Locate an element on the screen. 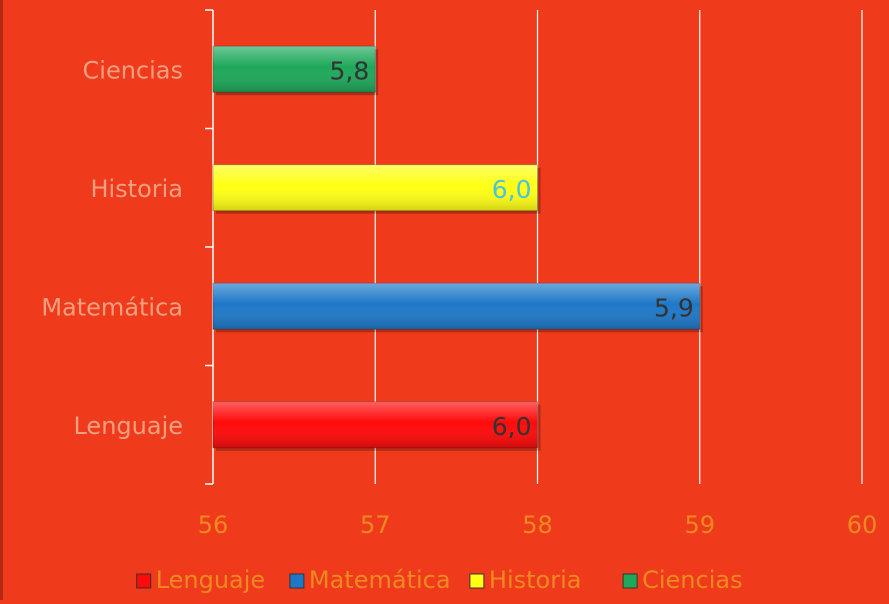  legend-swatch-matematica is located at coordinates (297, 581).